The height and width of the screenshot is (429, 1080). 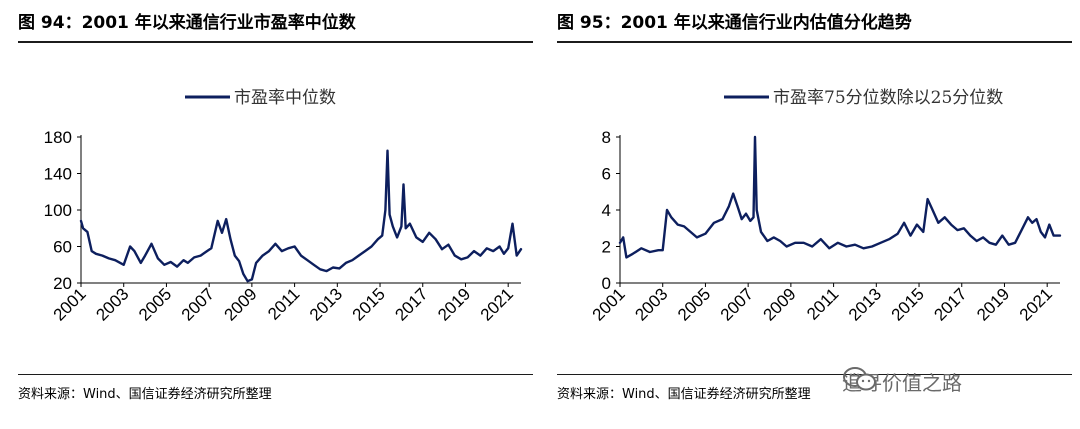 What do you see at coordinates (606, 247) in the screenshot?
I see `y-tick-label: 2` at bounding box center [606, 247].